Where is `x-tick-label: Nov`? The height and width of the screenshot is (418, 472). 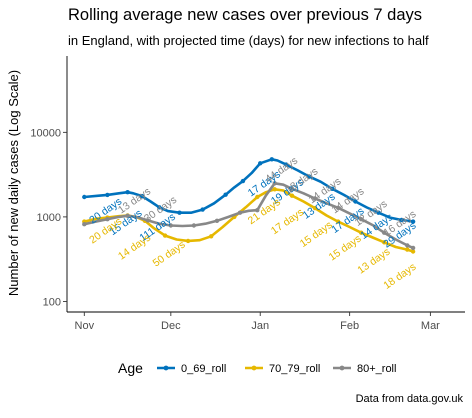 x-tick-label: Nov is located at coordinates (85, 326).